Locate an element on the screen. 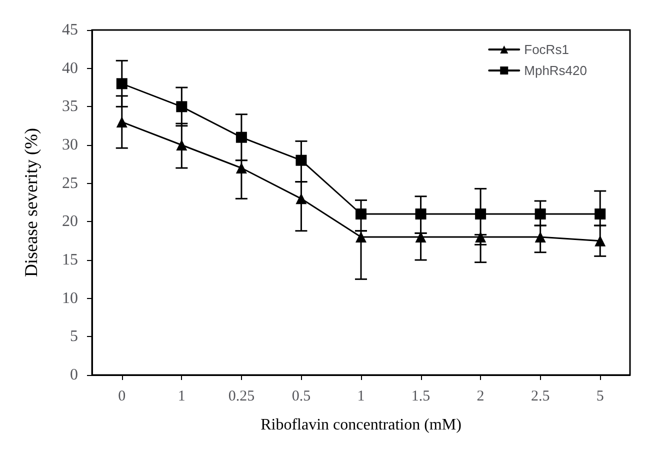 Image resolution: width=652 pixels, height=455 pixels. x-tick-label: 0.25 is located at coordinates (241, 396).